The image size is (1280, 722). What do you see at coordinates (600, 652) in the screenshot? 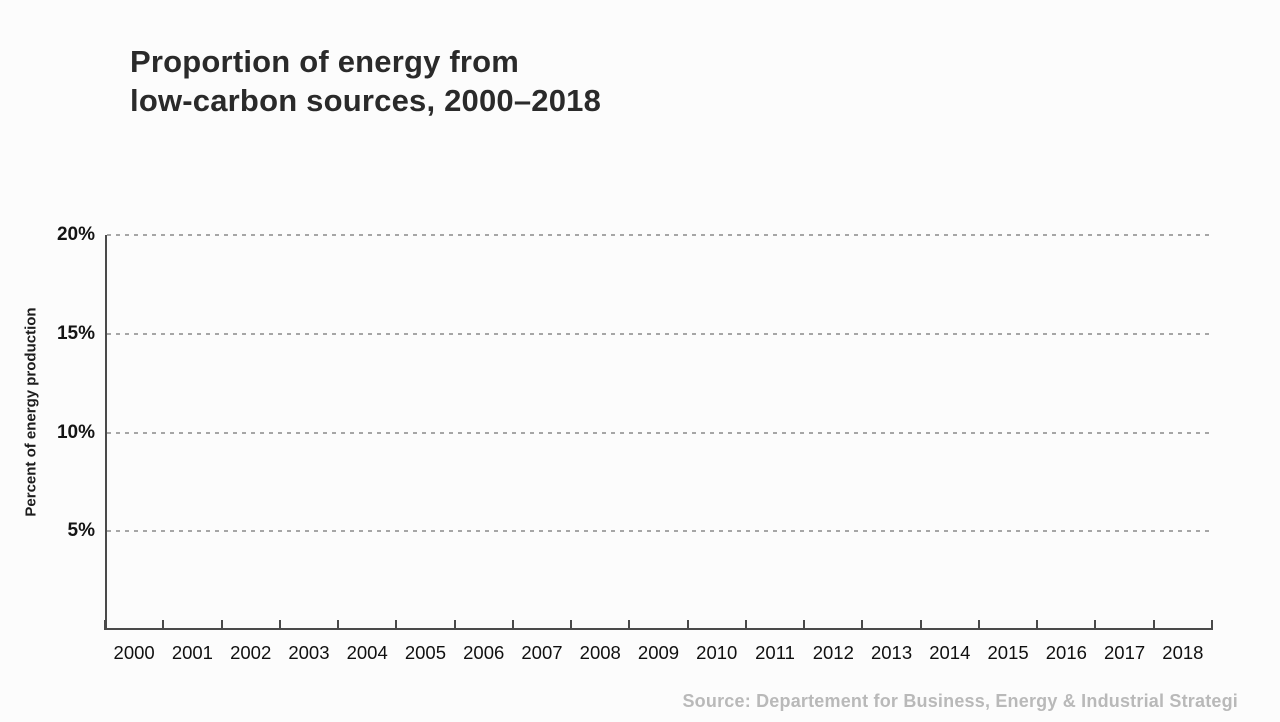
I see `x-tick-label: 2008` at bounding box center [600, 652].